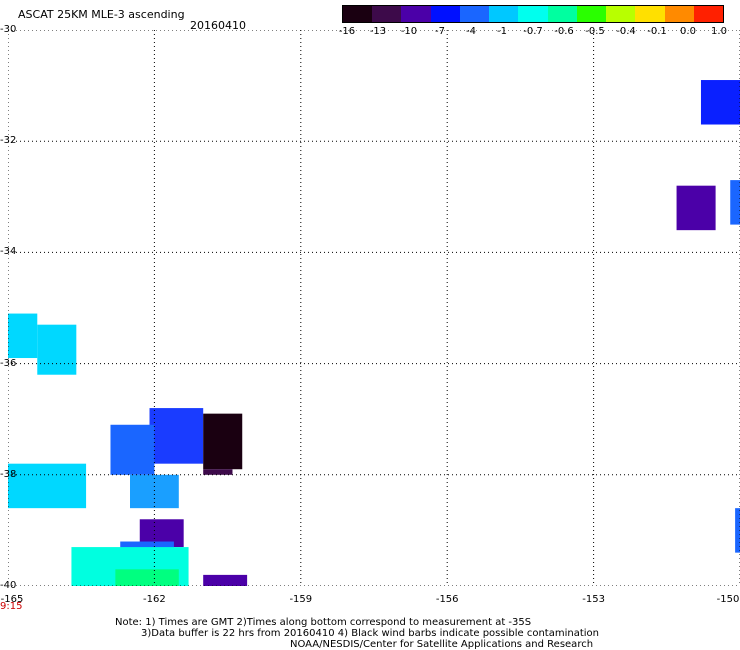  I want to click on map-date: 20160410, so click(218, 25).